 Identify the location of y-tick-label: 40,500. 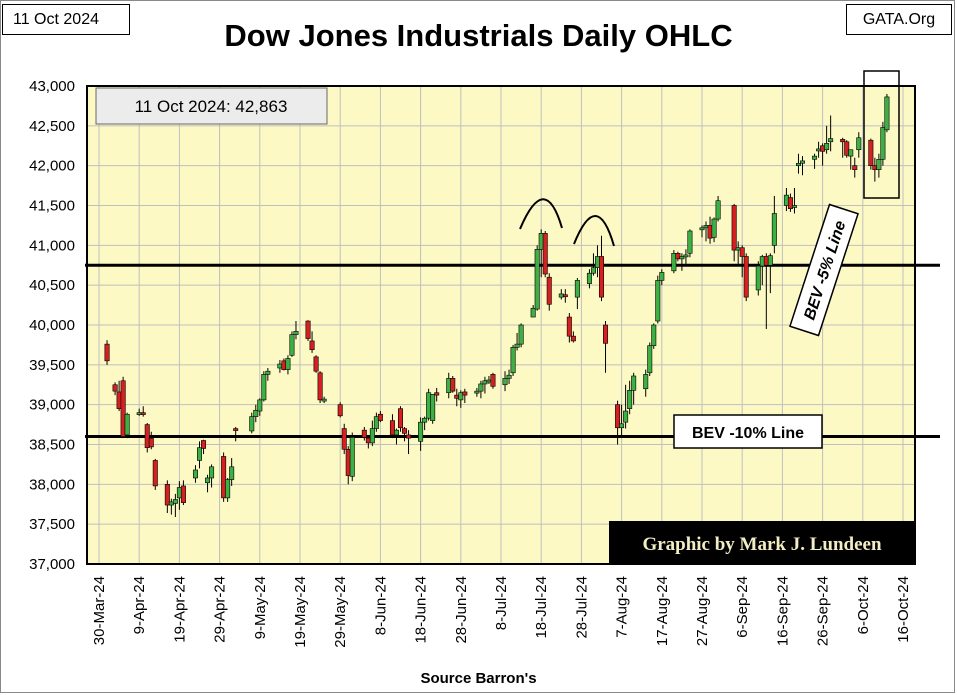
(52, 285).